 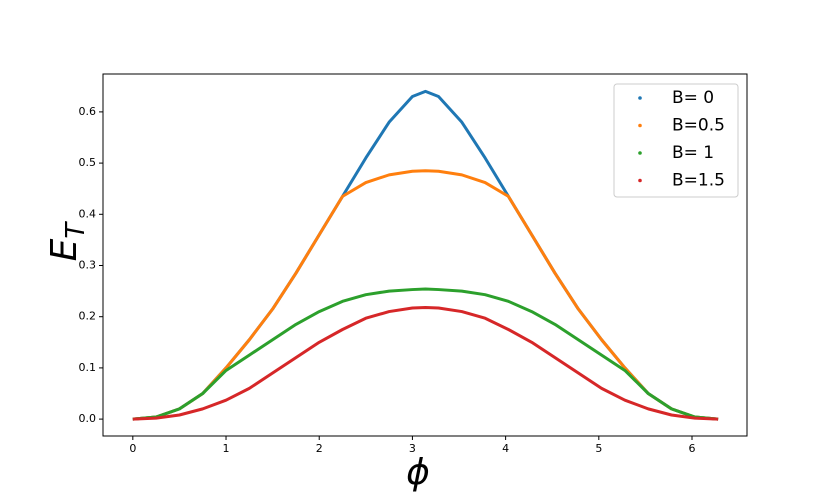 What do you see at coordinates (88, 111) in the screenshot?
I see `y-tick-label: 0.6` at bounding box center [88, 111].